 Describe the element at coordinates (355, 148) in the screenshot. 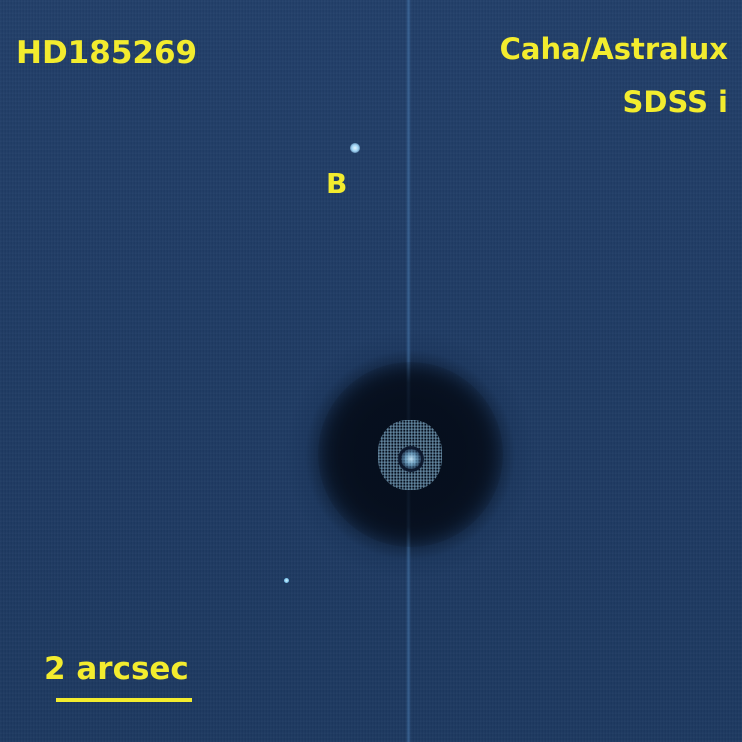

I see `companion-star-b` at that location.